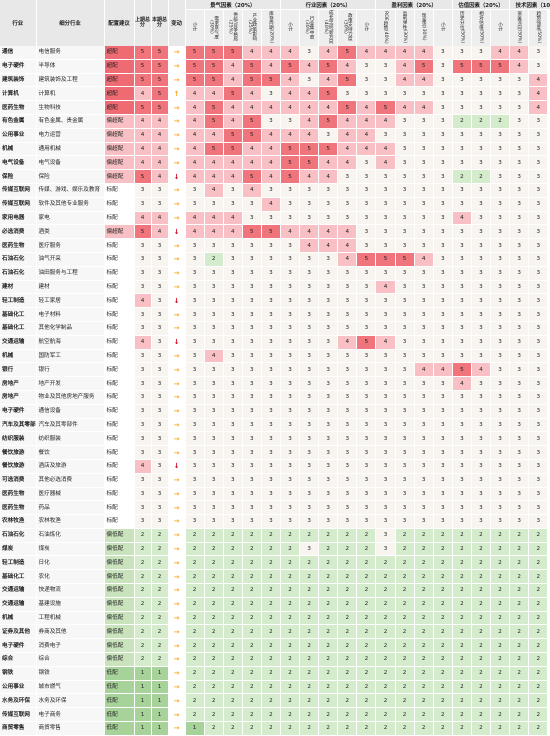 The image size is (550, 736). What do you see at coordinates (18, 23) in the screenshot?
I see `header-industry: 行业` at bounding box center [18, 23].